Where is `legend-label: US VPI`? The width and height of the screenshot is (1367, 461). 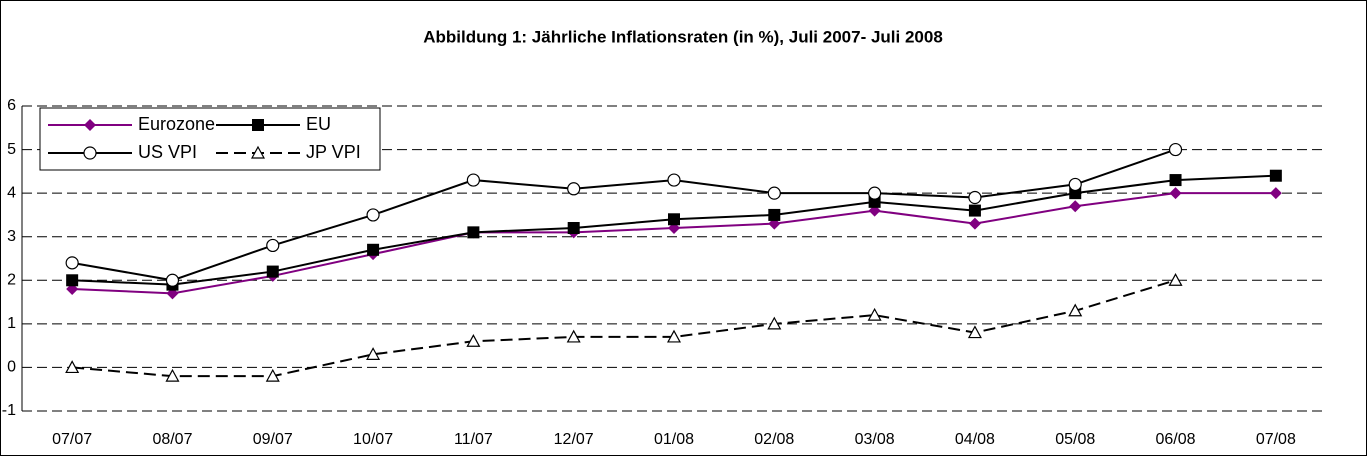 legend-label: US VPI is located at coordinates (167, 152).